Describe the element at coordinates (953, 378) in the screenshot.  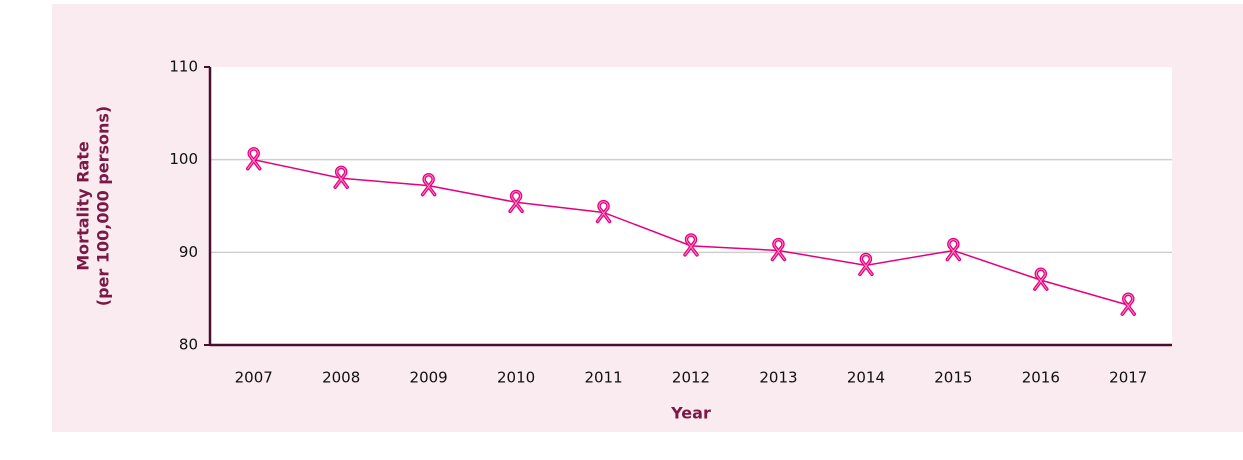
I see `x-tick-label: 2015` at that location.